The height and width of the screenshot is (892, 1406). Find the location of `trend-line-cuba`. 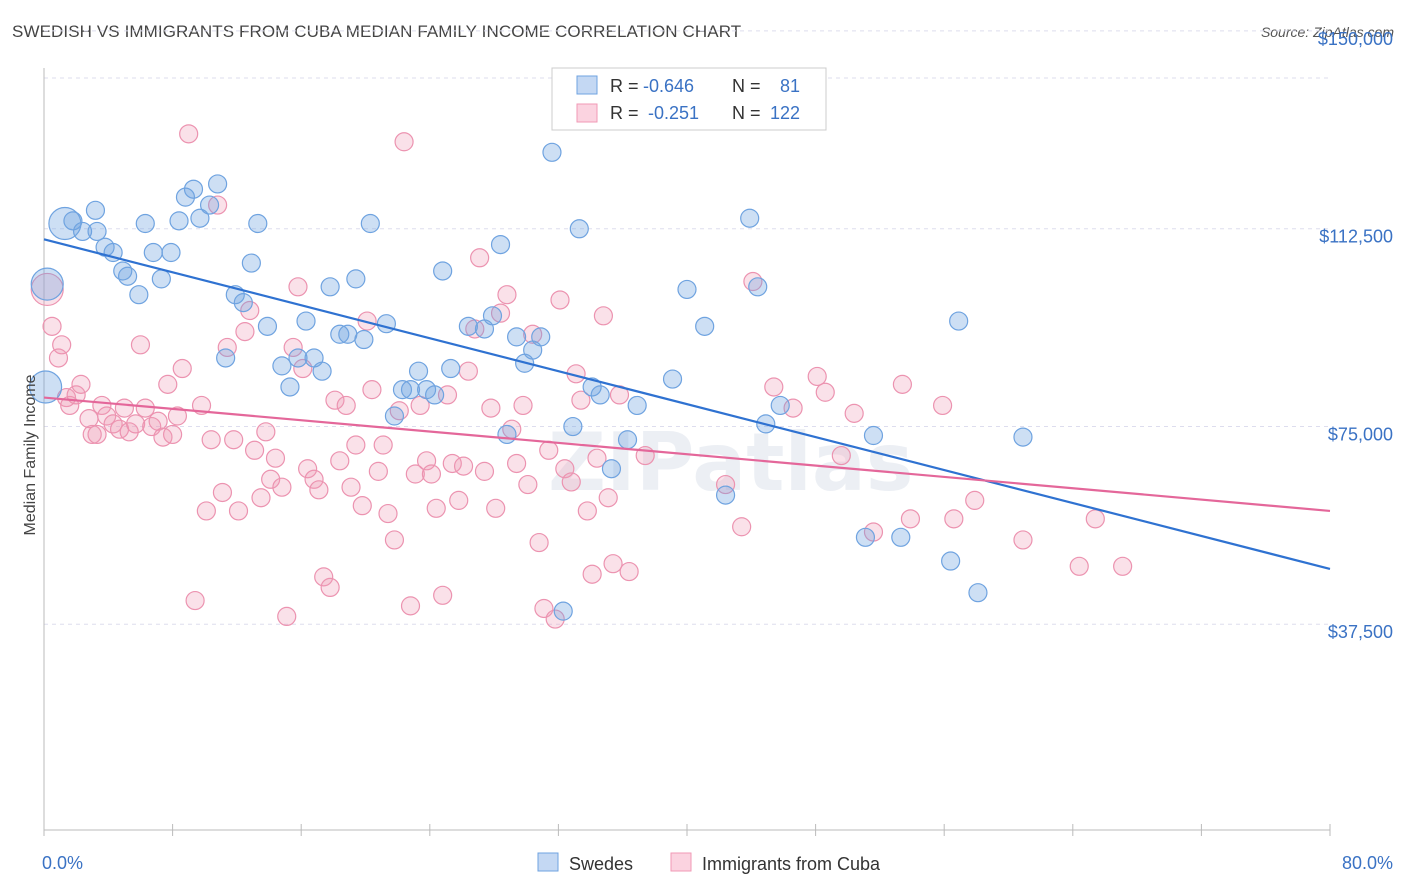

trend-line-cuba is located at coordinates (687, 454).